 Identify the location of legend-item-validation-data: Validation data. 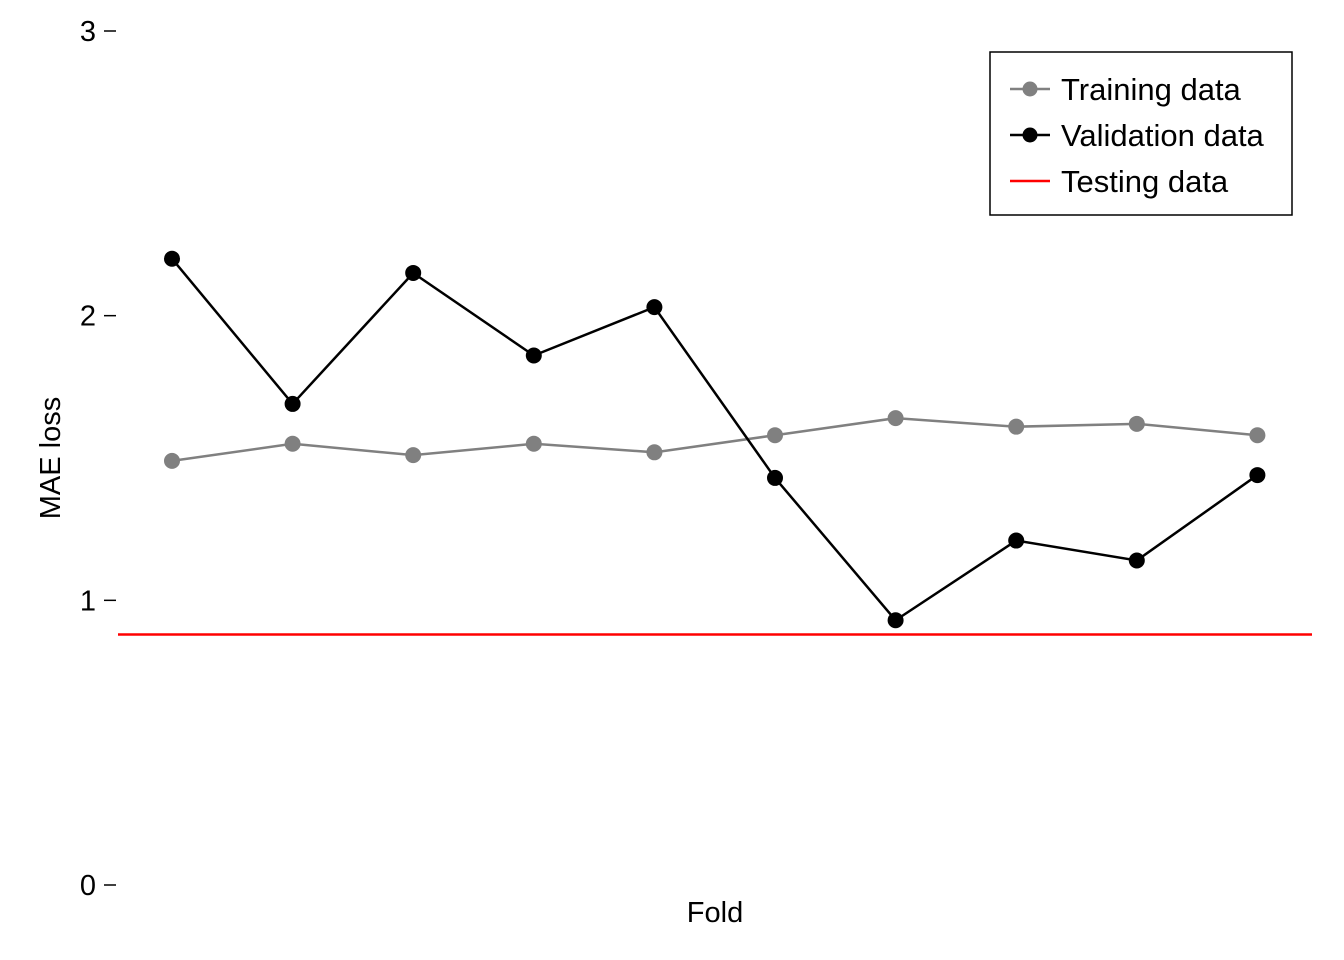
(1137, 135).